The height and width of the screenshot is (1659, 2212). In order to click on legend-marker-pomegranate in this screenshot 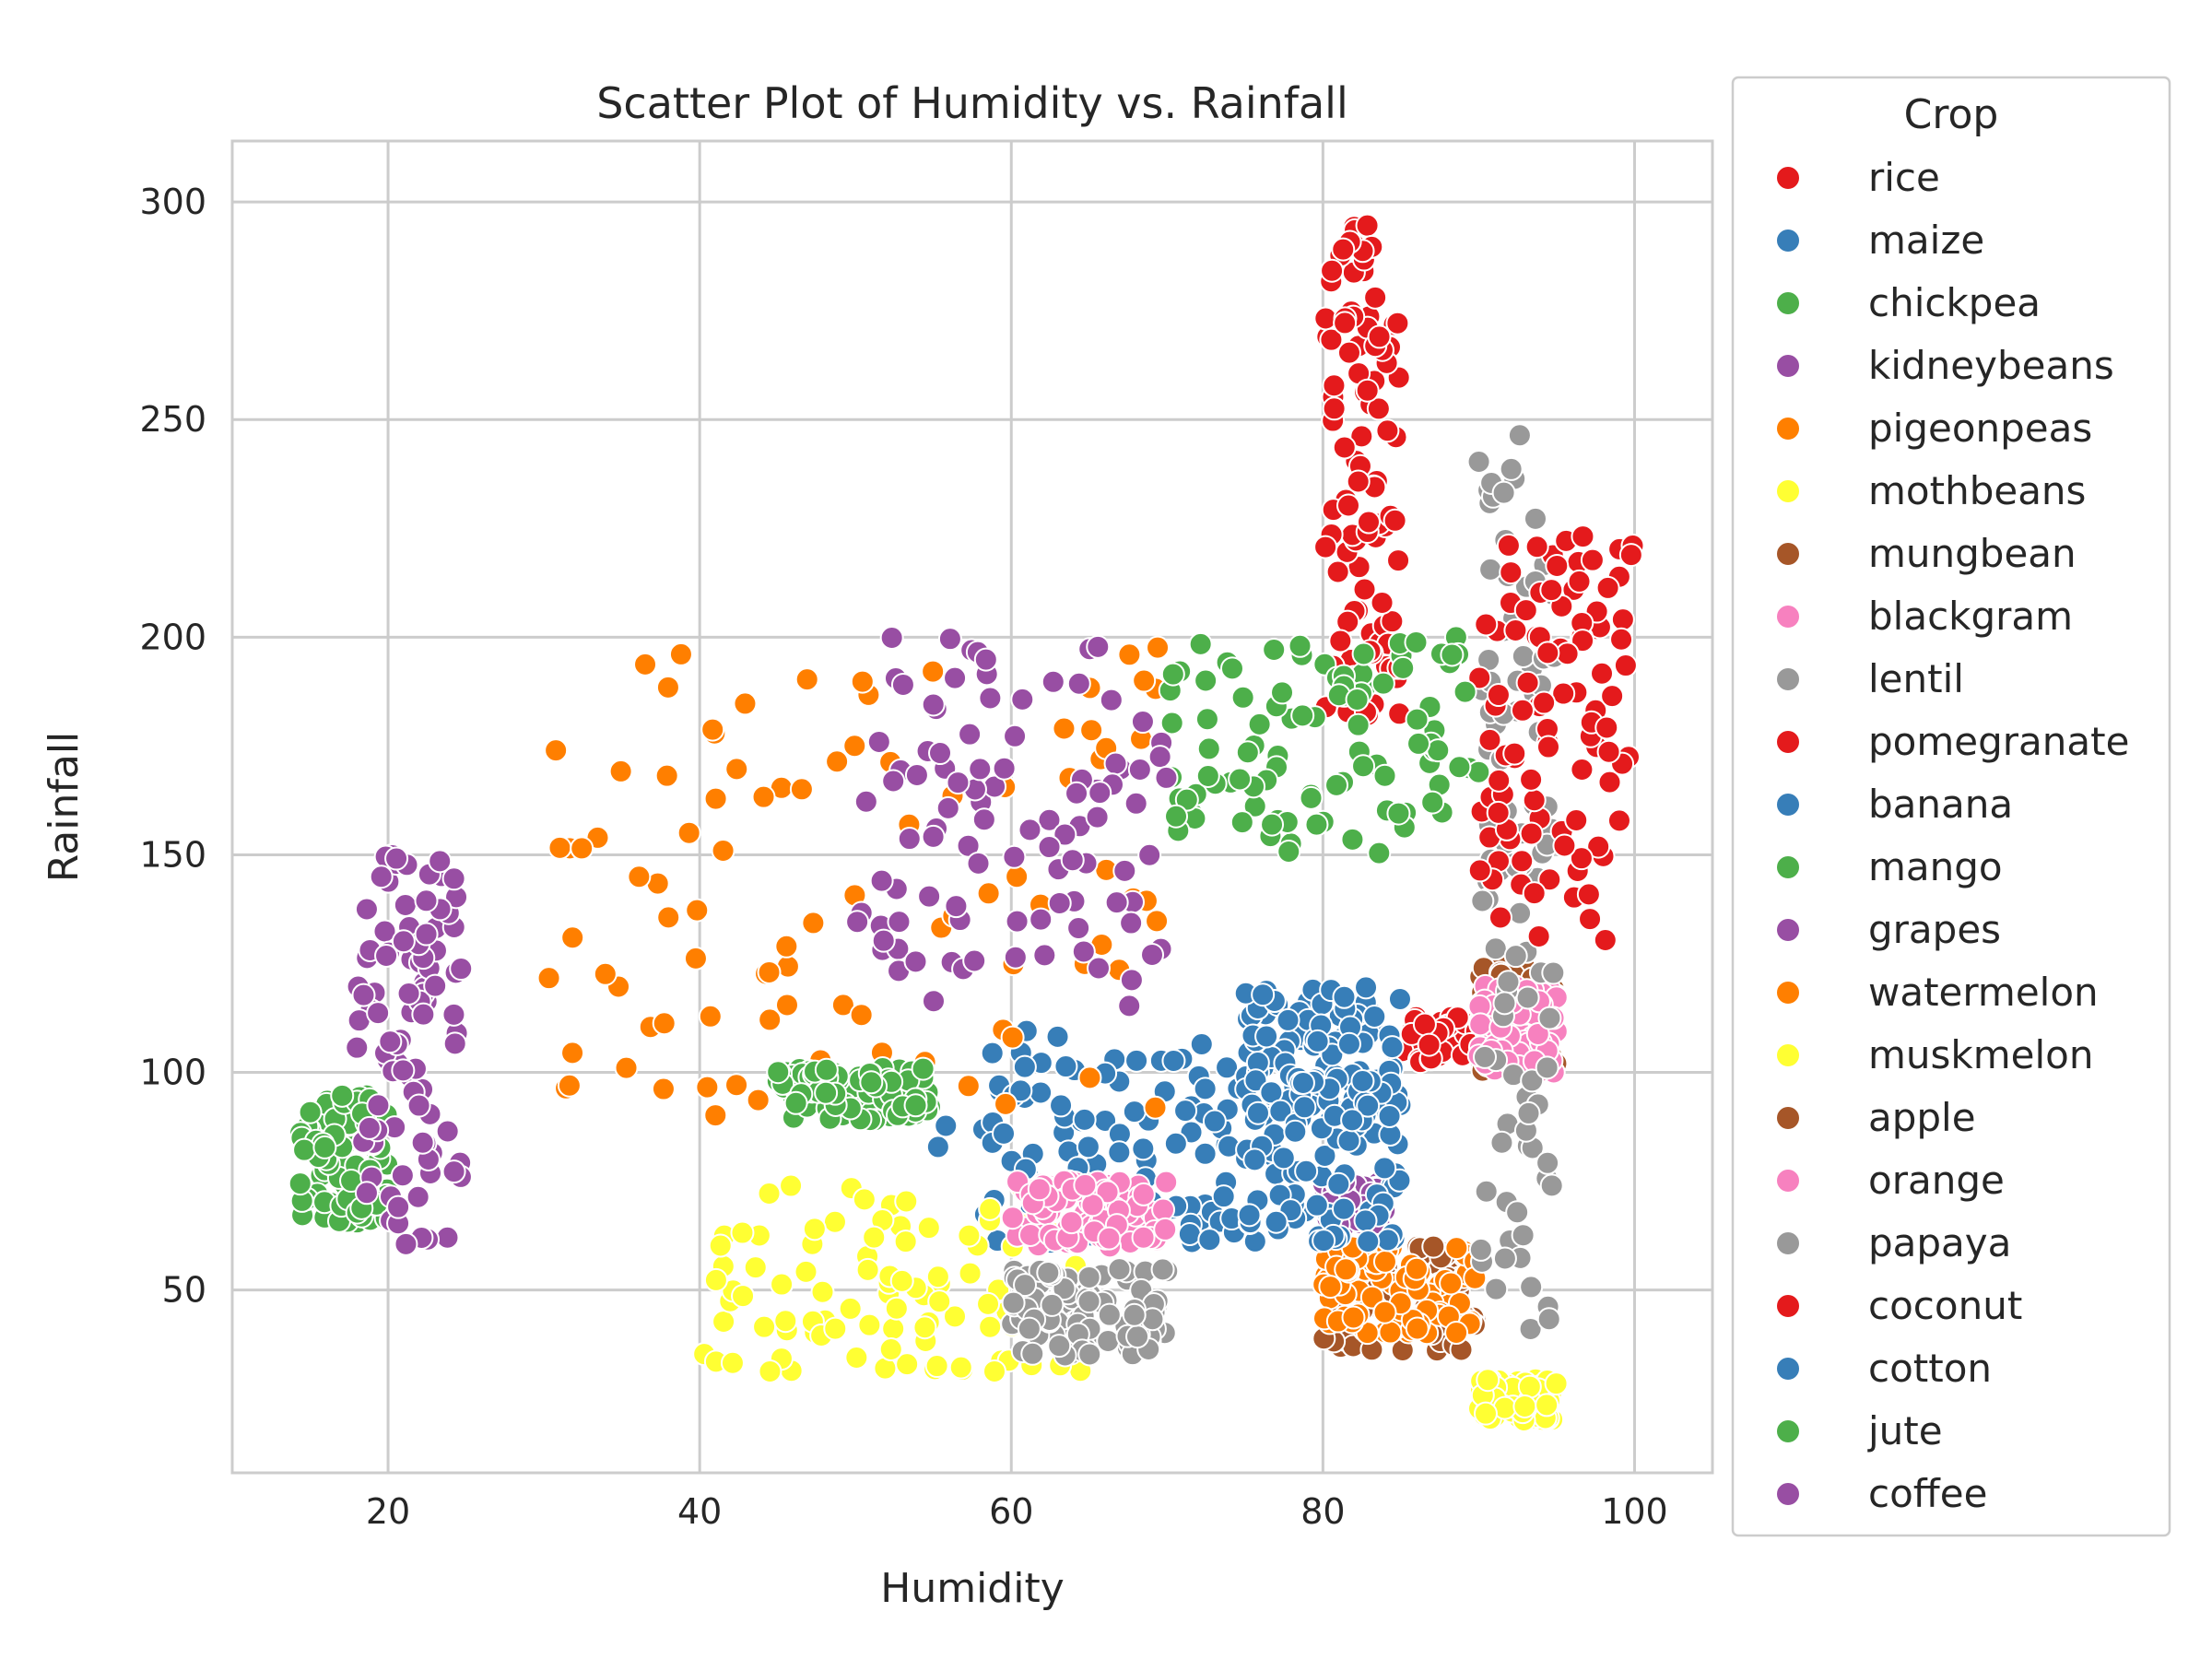, I will do `click(1788, 742)`.